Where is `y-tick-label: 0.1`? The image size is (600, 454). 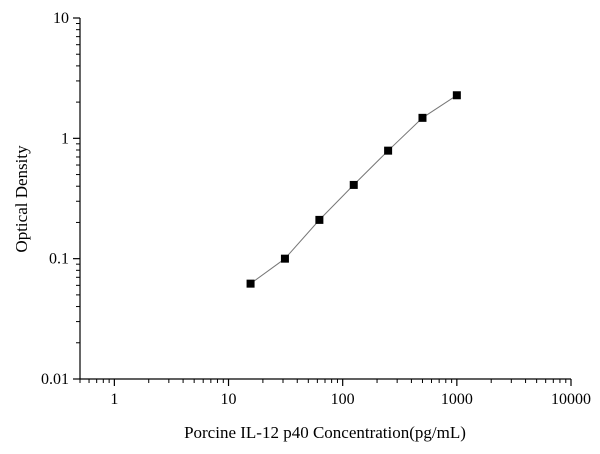
y-tick-label: 0.1 is located at coordinates (59, 259).